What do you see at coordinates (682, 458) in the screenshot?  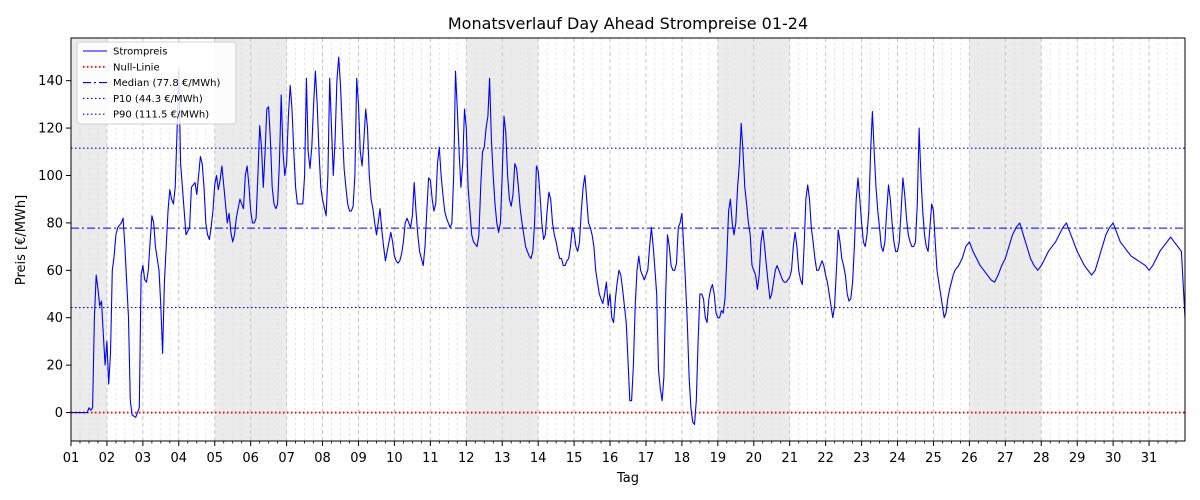 I see `x-tick-label: 18` at bounding box center [682, 458].